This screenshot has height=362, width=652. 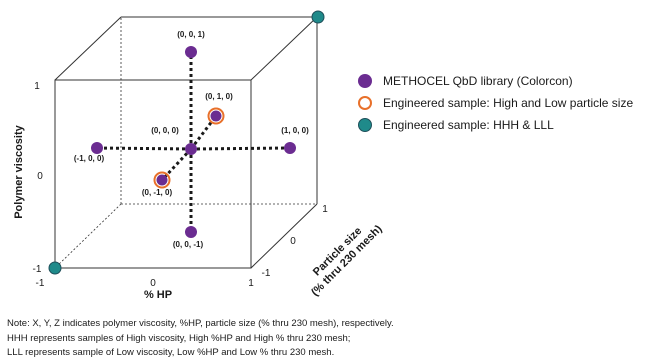 I want to click on legend-item-hhh-lll: Engineered sample: HHH & LLL, so click(x=495, y=125).